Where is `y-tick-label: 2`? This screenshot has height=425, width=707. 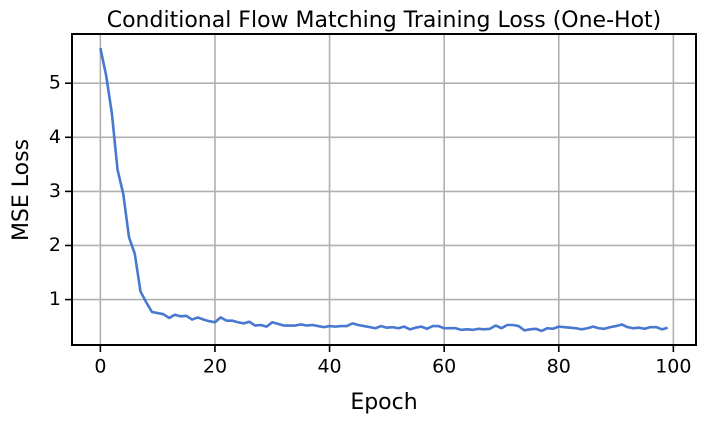
y-tick-label: 2 is located at coordinates (55, 245).